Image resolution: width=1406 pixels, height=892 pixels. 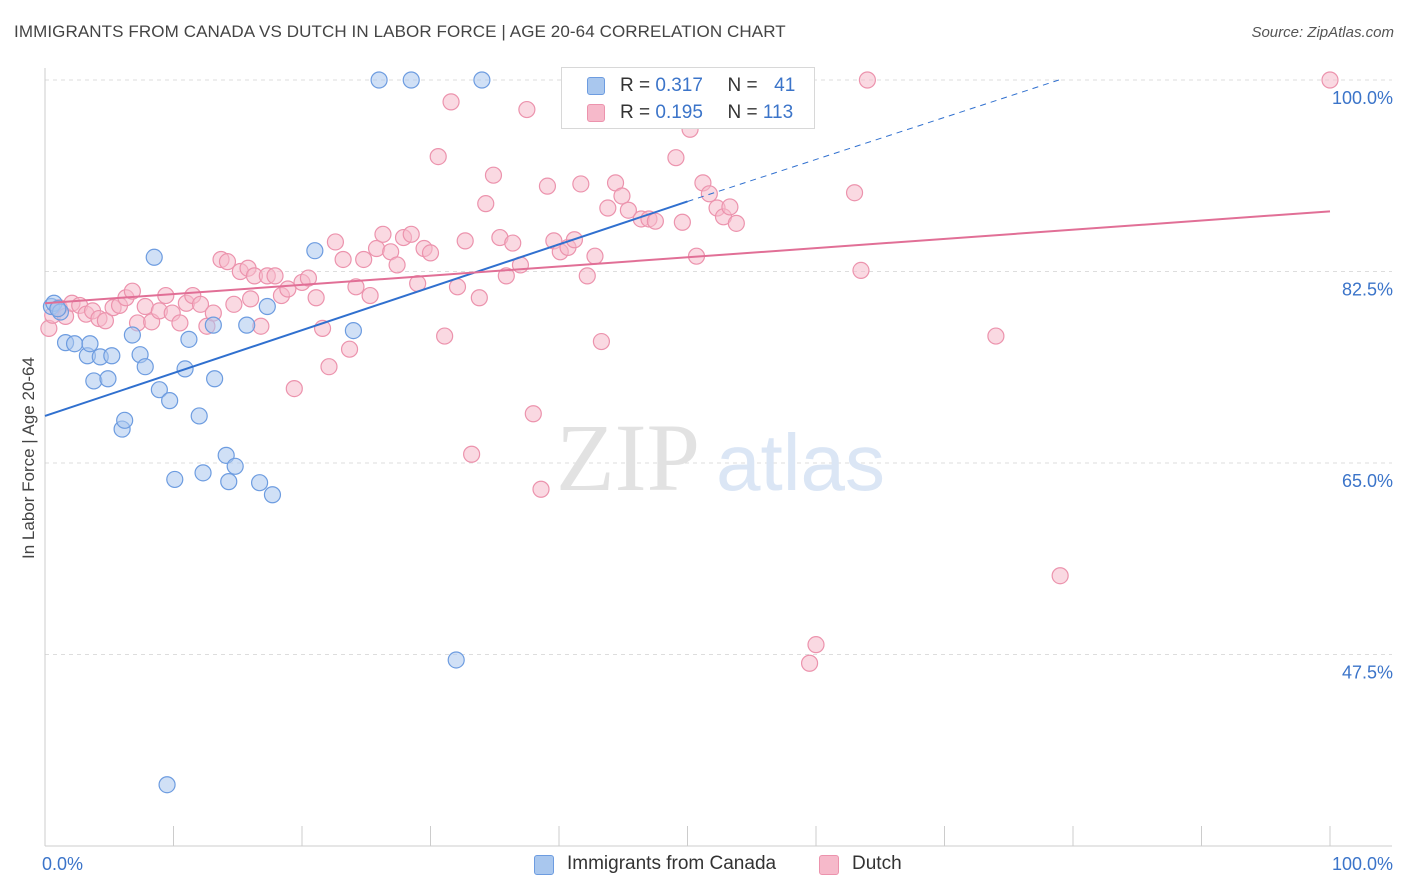 I want to click on y-tick-label: 100.0%, so click(x=1362, y=98).